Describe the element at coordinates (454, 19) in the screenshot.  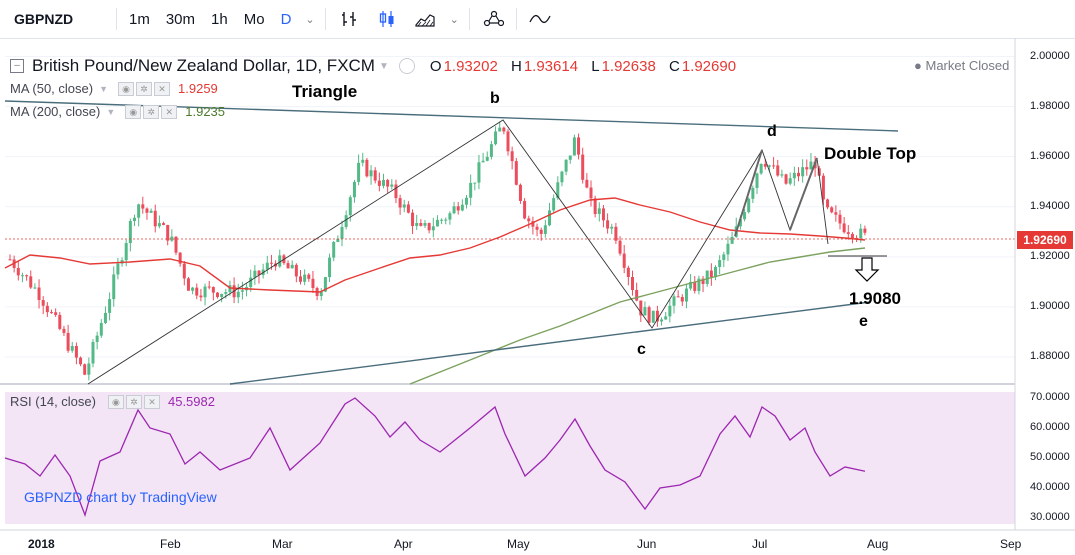
I see `chart-style-dropdown-icon: ⌄` at that location.